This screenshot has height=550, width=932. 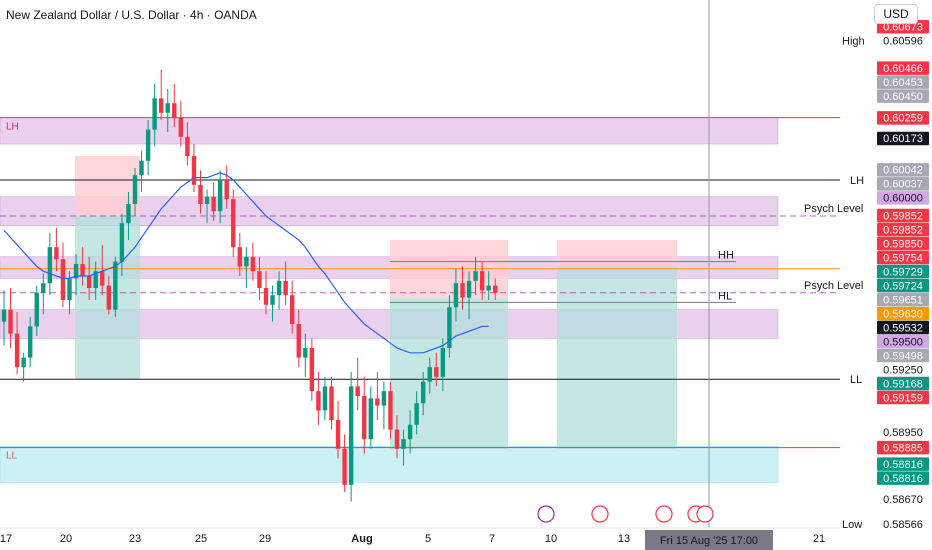 What do you see at coordinates (551, 539) in the screenshot?
I see `x-tick-label: 10` at bounding box center [551, 539].